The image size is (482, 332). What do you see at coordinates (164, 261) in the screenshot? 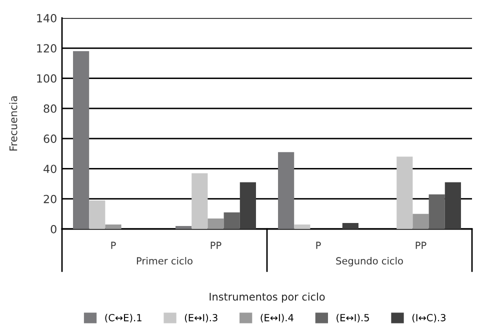
I see `text: Primer ciclo` at bounding box center [164, 261].